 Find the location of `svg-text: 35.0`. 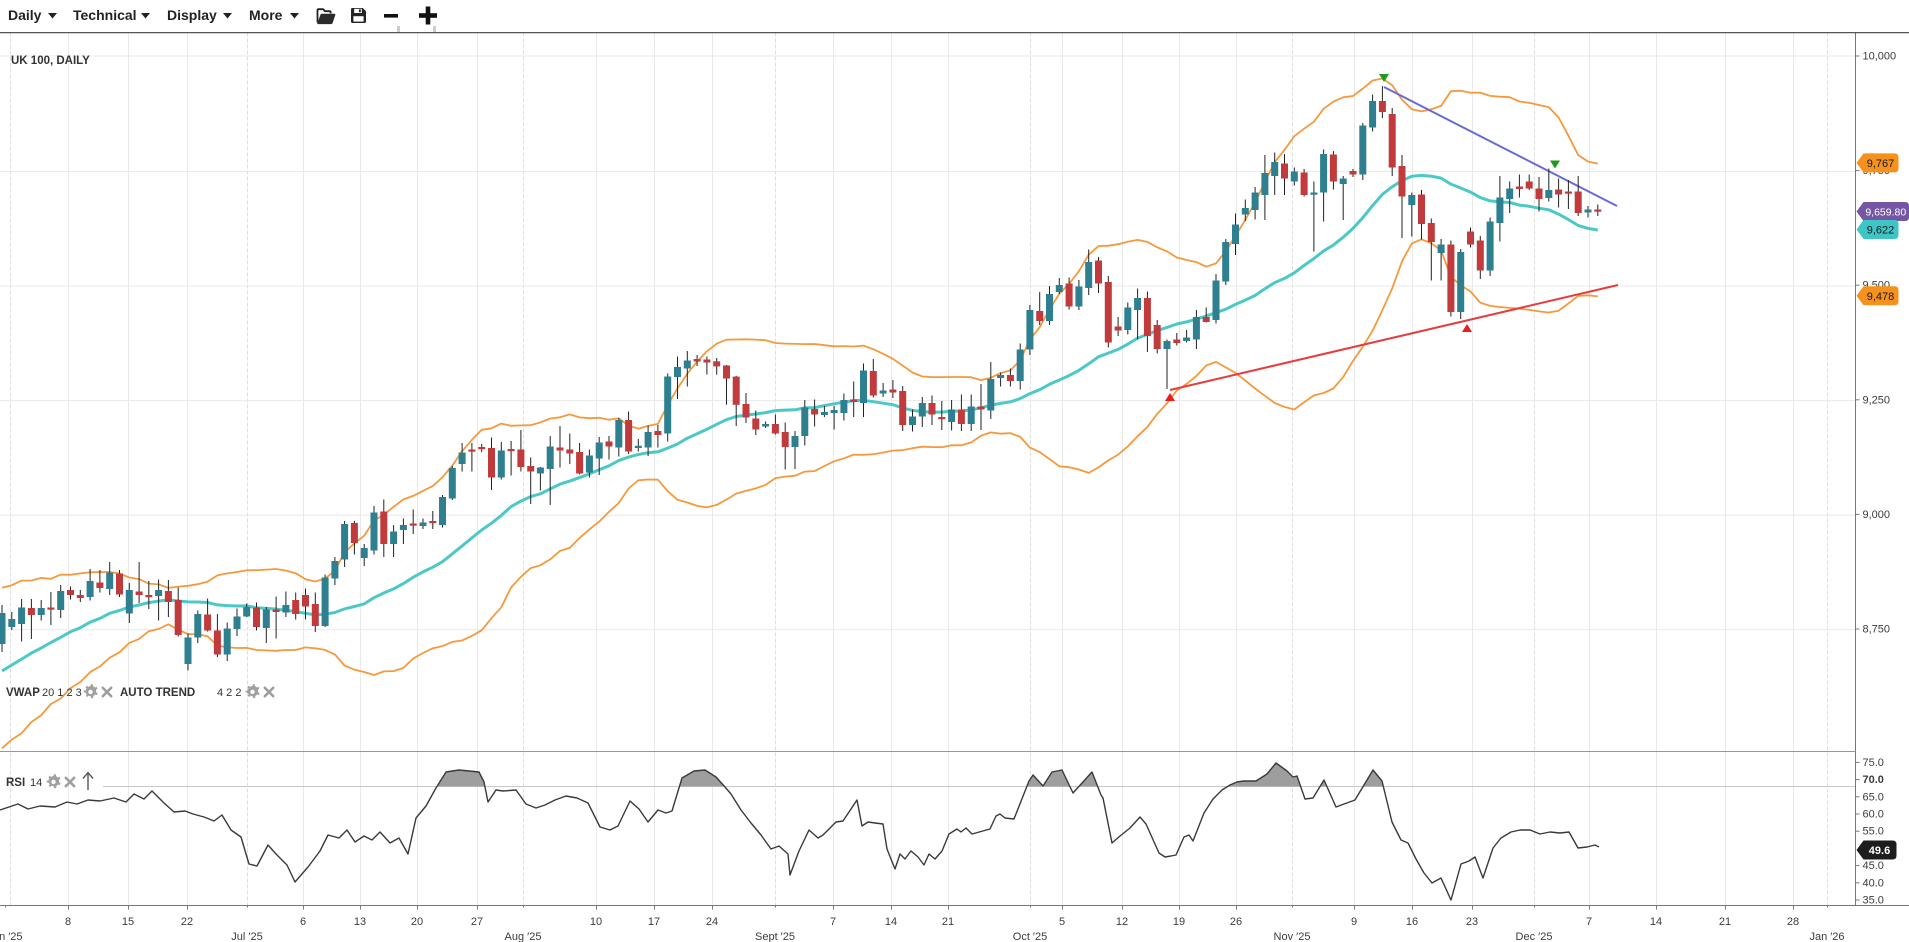

svg-text: 35.0 is located at coordinates (1873, 901).